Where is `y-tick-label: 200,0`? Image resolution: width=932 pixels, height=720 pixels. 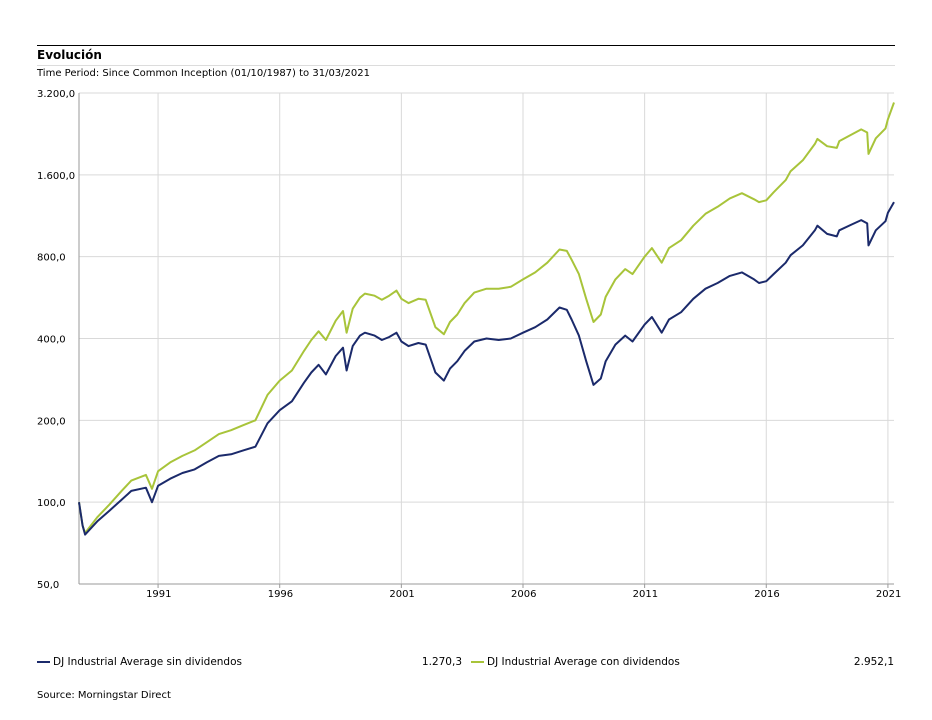 y-tick-label: 200,0 is located at coordinates (51, 421).